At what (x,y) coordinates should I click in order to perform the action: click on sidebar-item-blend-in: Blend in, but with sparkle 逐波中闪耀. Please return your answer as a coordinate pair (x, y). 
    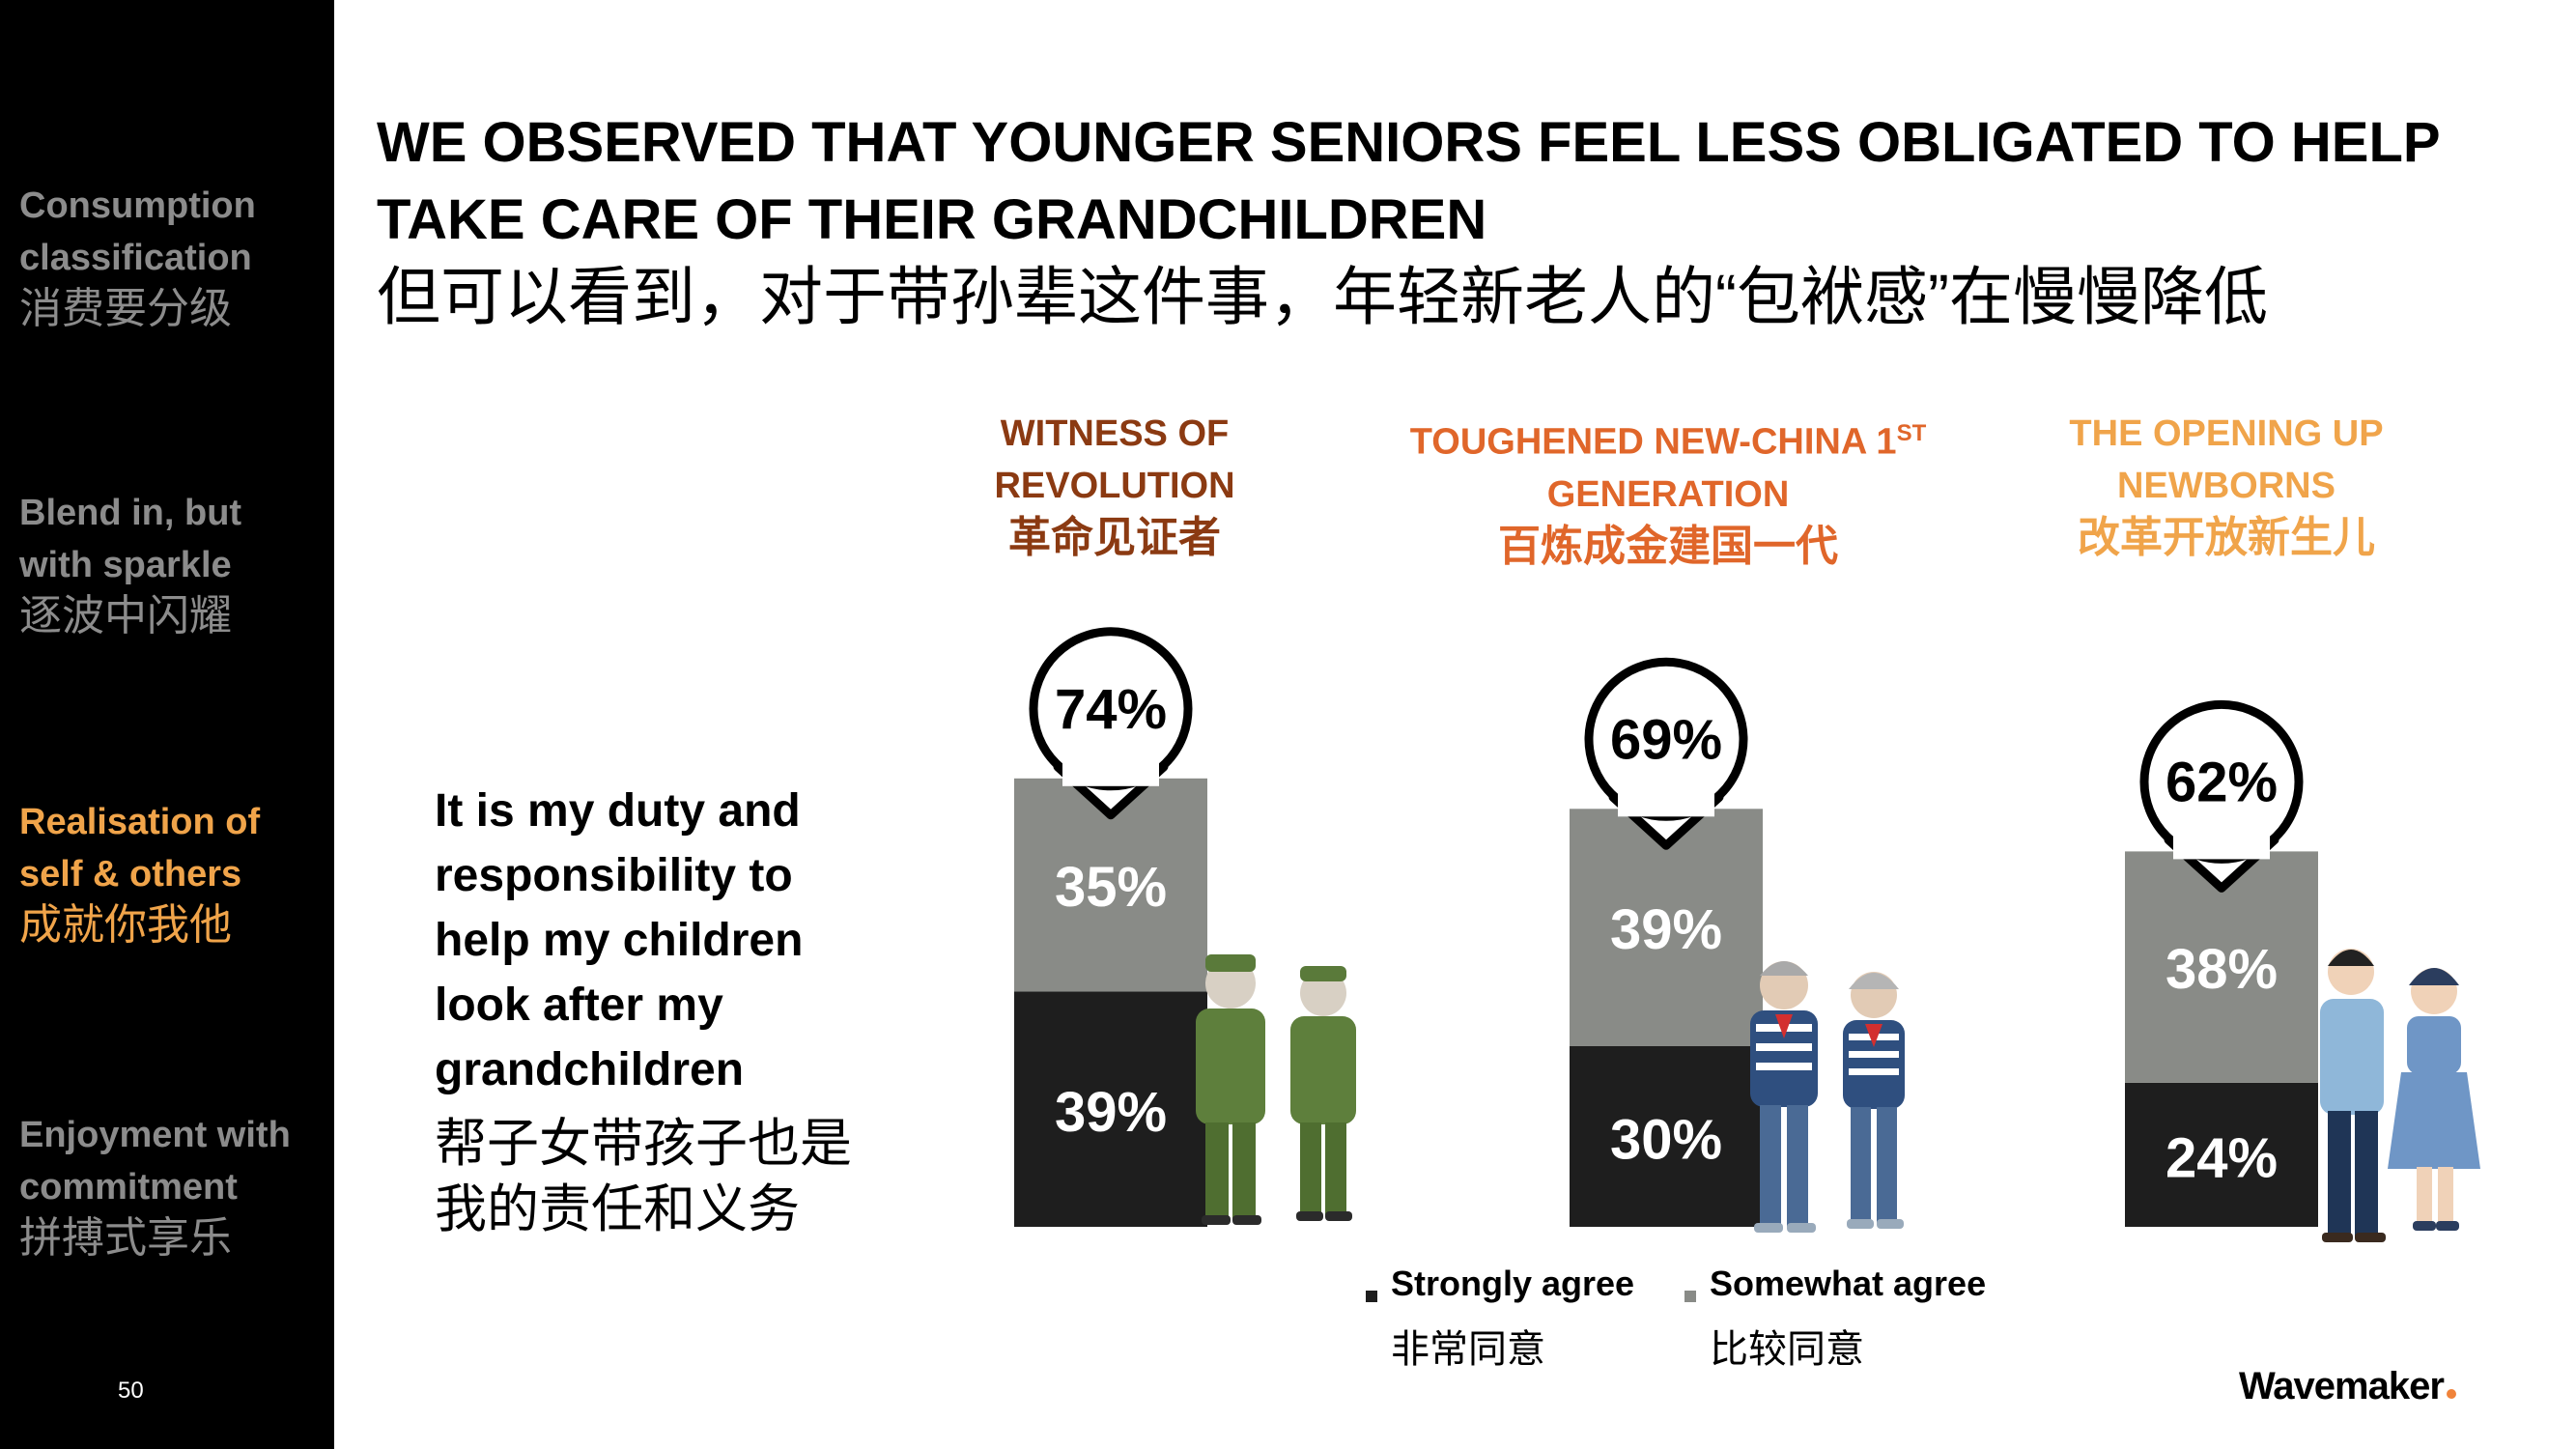
    Looking at the image, I should click on (173, 564).